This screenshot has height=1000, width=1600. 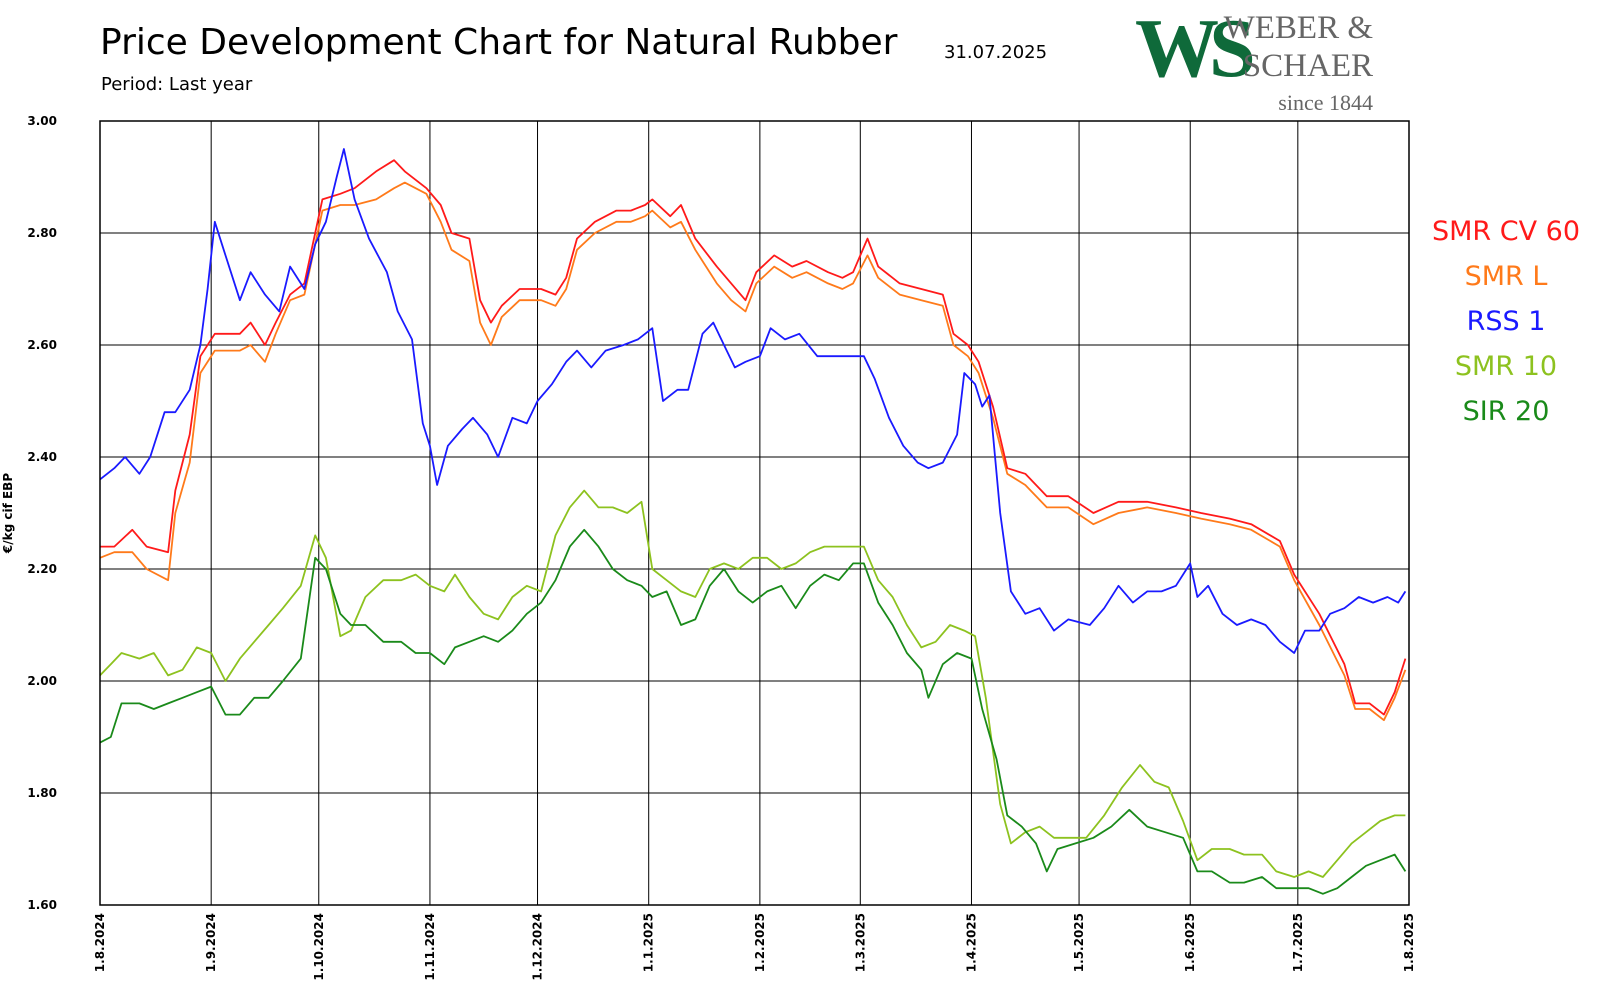 I want to click on y-tick-label: 1.80, so click(x=42, y=793).